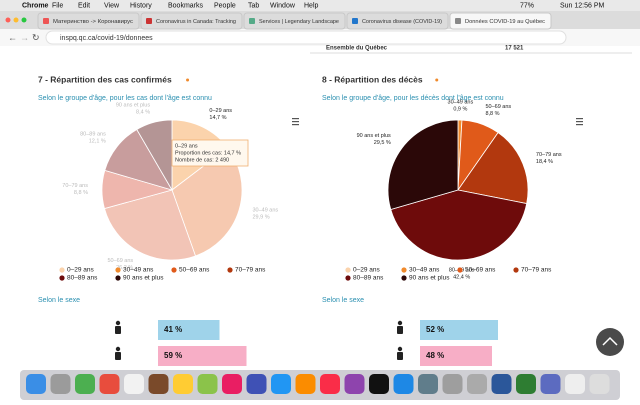 This screenshot has width=640, height=405. I want to click on back-button: ←, so click(12, 37).